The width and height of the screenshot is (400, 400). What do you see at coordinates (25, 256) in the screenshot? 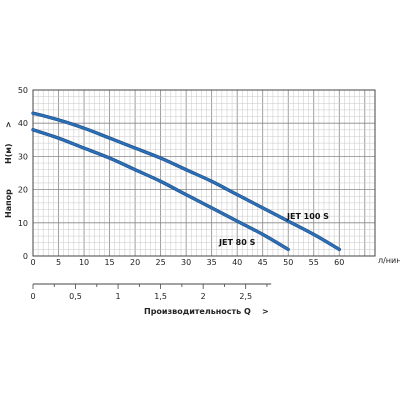
I see `y-tick-label: 0` at bounding box center [25, 256].